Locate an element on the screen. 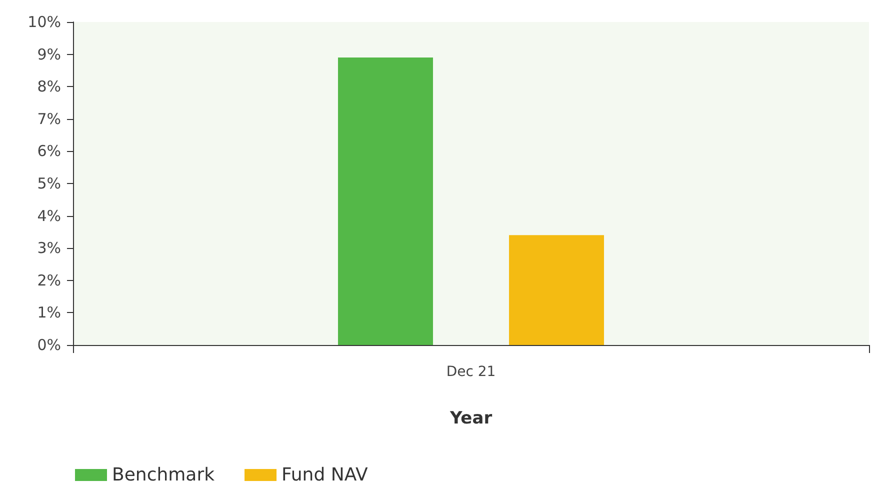  y-tick-label: 9% is located at coordinates (49, 54).